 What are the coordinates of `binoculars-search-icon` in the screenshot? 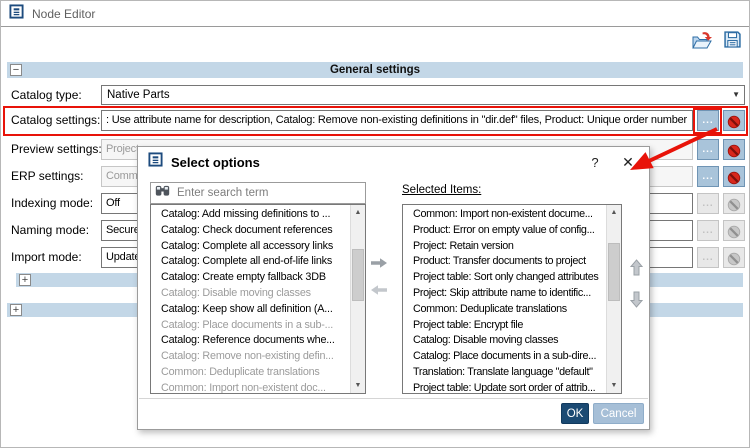 It's located at (162, 193).